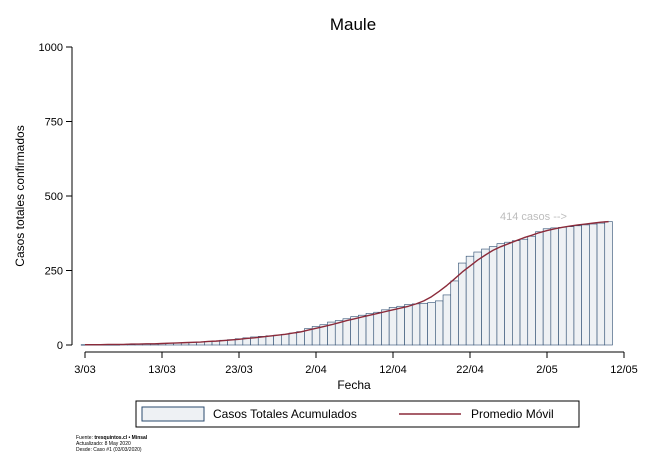  I want to click on x-axis-label: Fecha, so click(354, 385).